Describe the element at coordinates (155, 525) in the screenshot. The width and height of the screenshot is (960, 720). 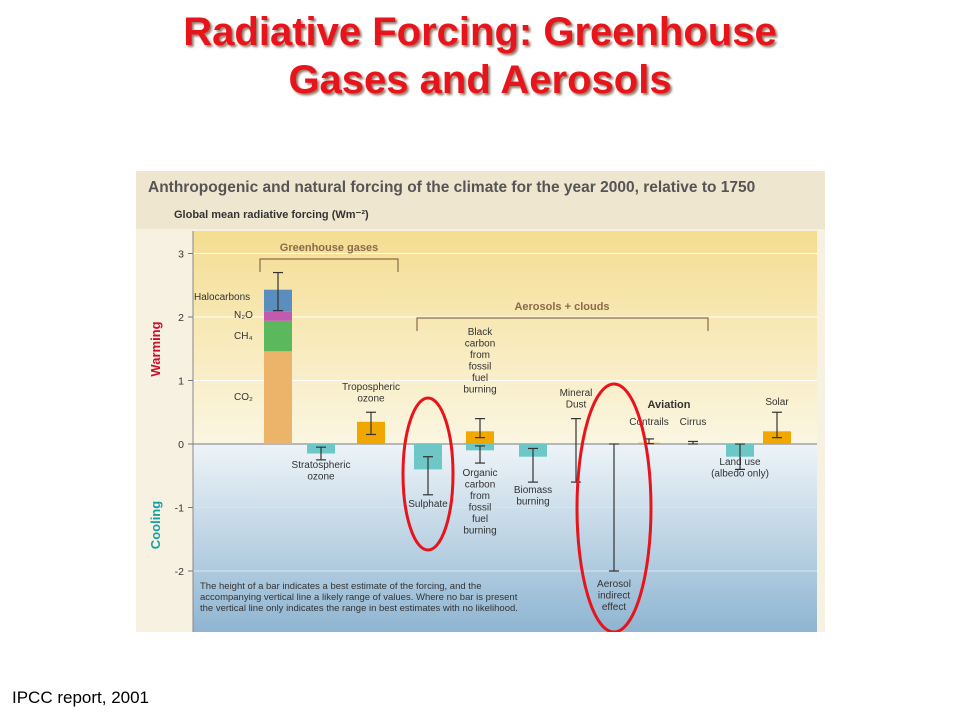
I see `cooling-label: Cooling` at that location.